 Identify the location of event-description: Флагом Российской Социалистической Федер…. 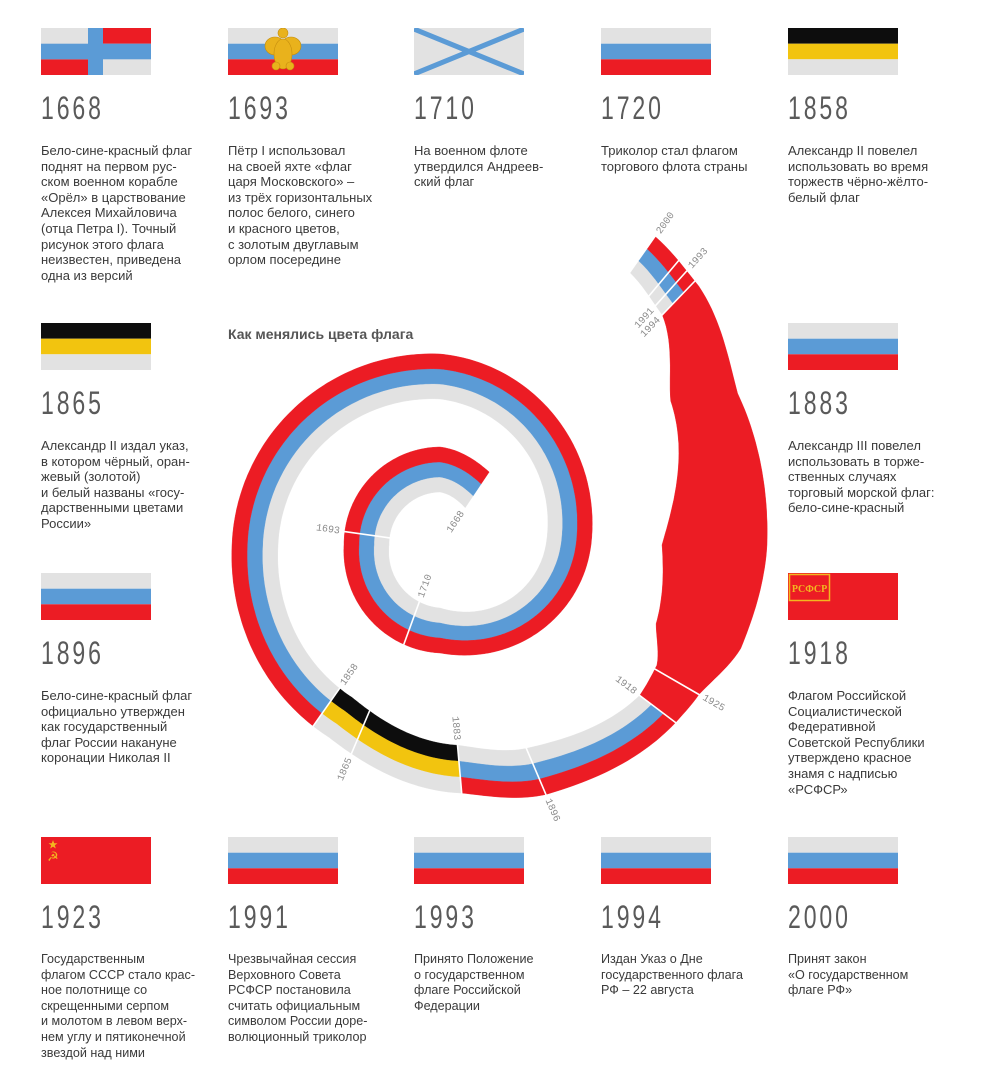
(856, 742).